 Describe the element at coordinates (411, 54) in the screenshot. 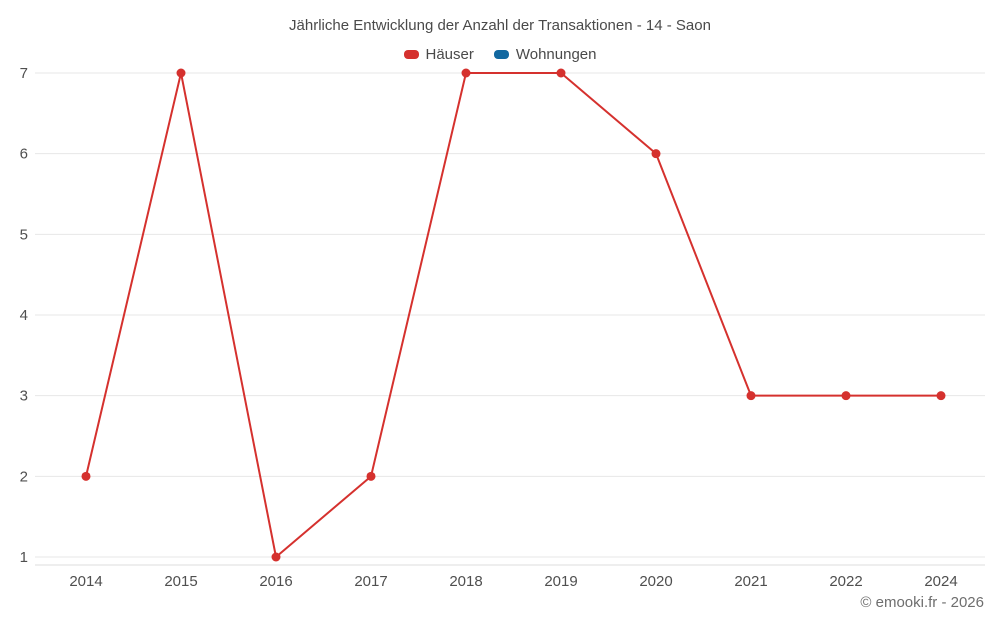

I see `legend-swatch-haeuser` at that location.